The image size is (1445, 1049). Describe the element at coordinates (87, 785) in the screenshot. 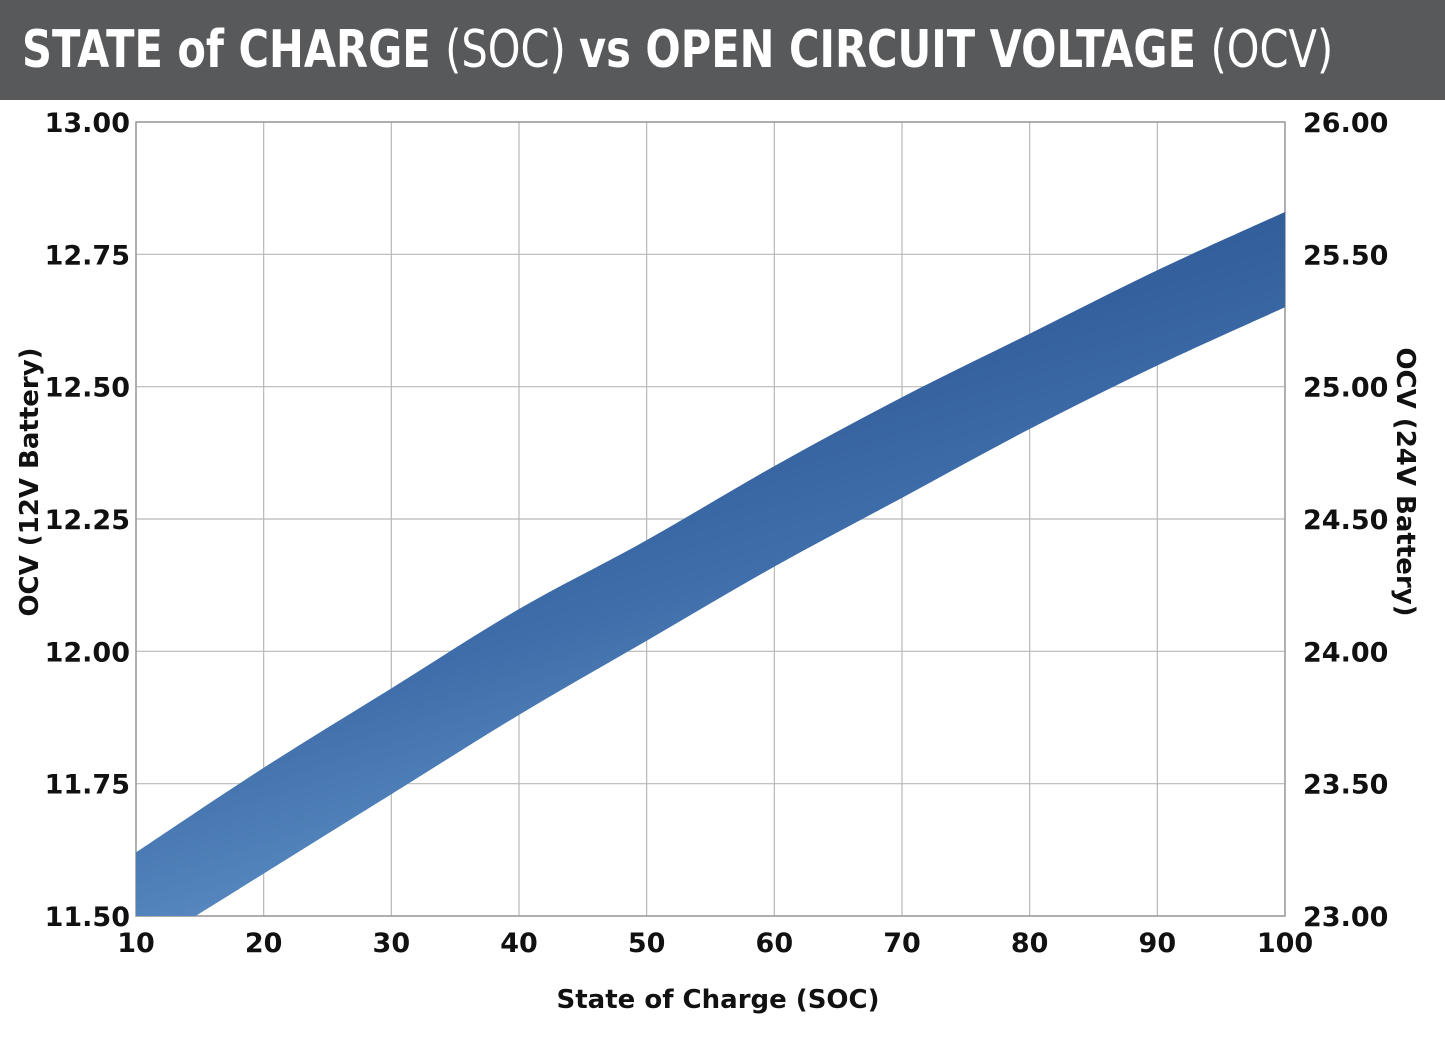

I see `y-tick-label-11.75: 11.75` at that location.